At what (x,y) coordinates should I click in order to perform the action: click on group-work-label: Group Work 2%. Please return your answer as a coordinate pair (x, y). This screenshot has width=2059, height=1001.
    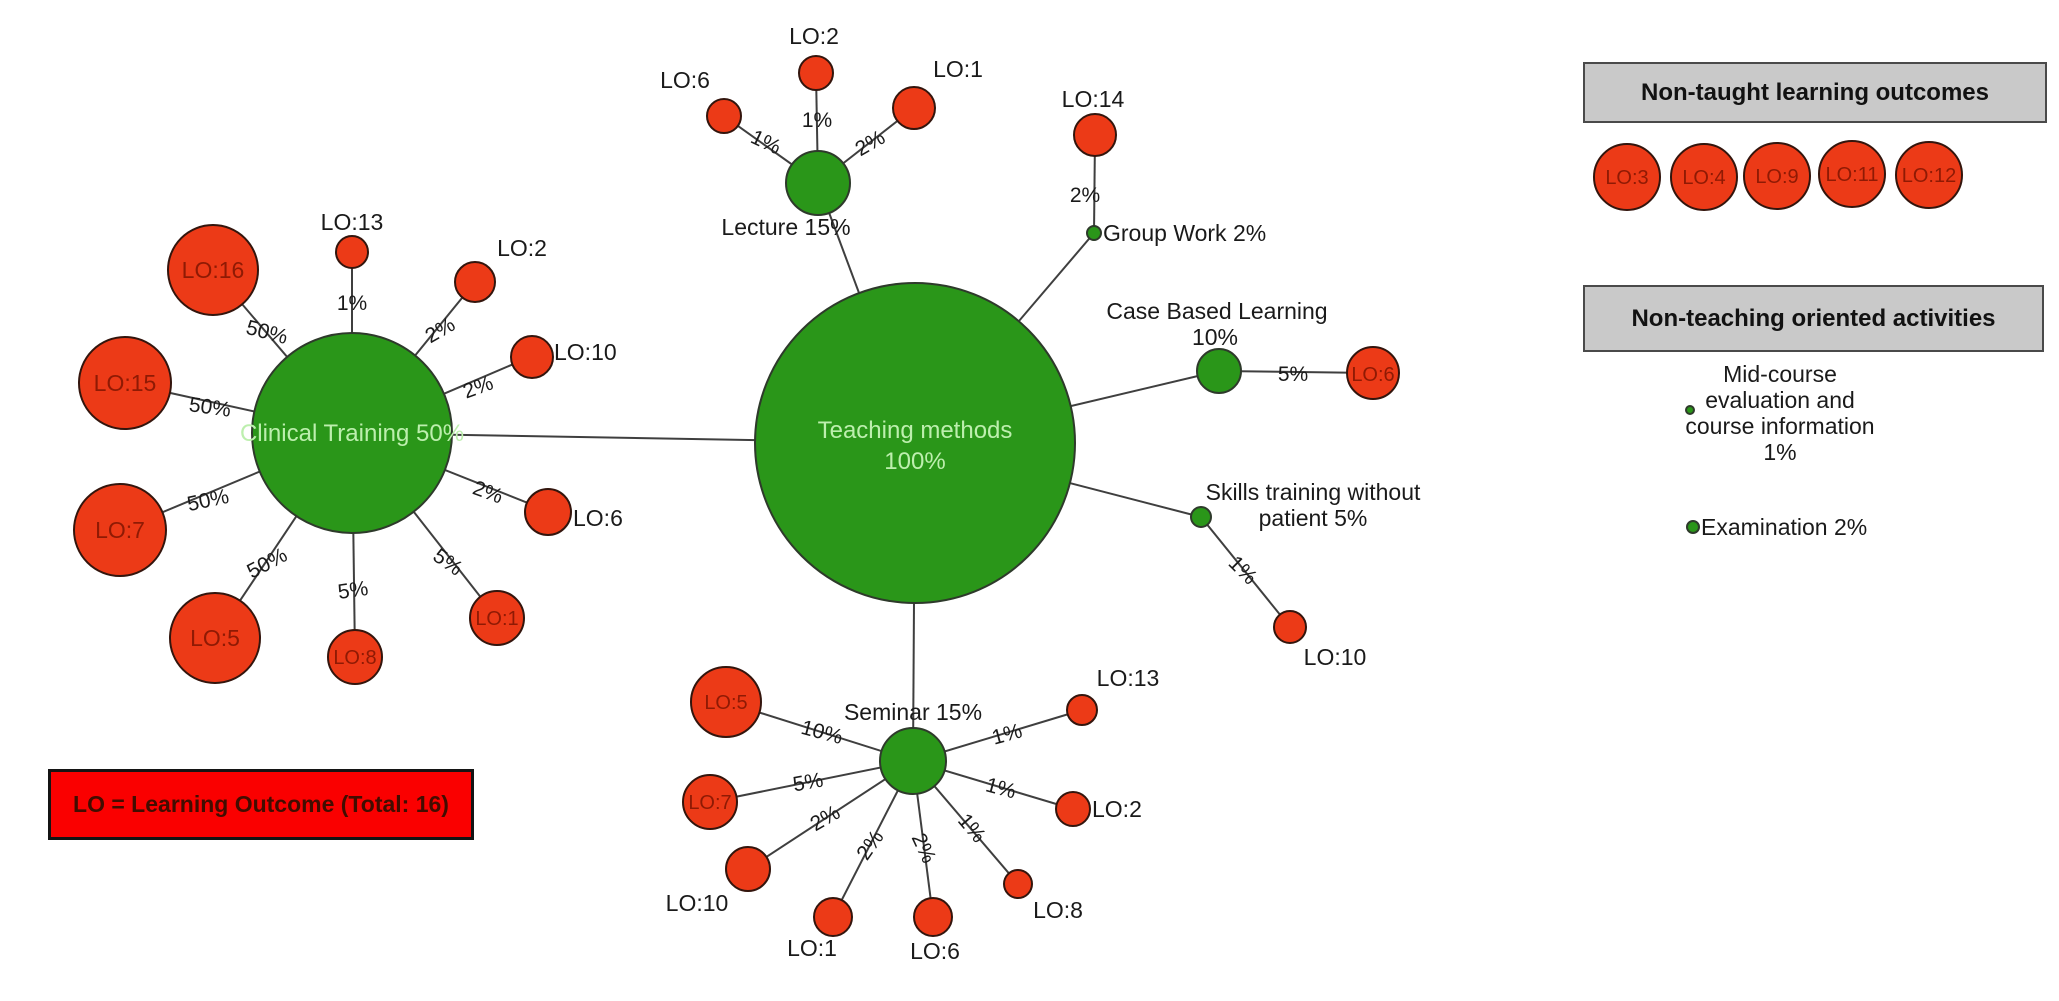
    Looking at the image, I should click on (1184, 233).